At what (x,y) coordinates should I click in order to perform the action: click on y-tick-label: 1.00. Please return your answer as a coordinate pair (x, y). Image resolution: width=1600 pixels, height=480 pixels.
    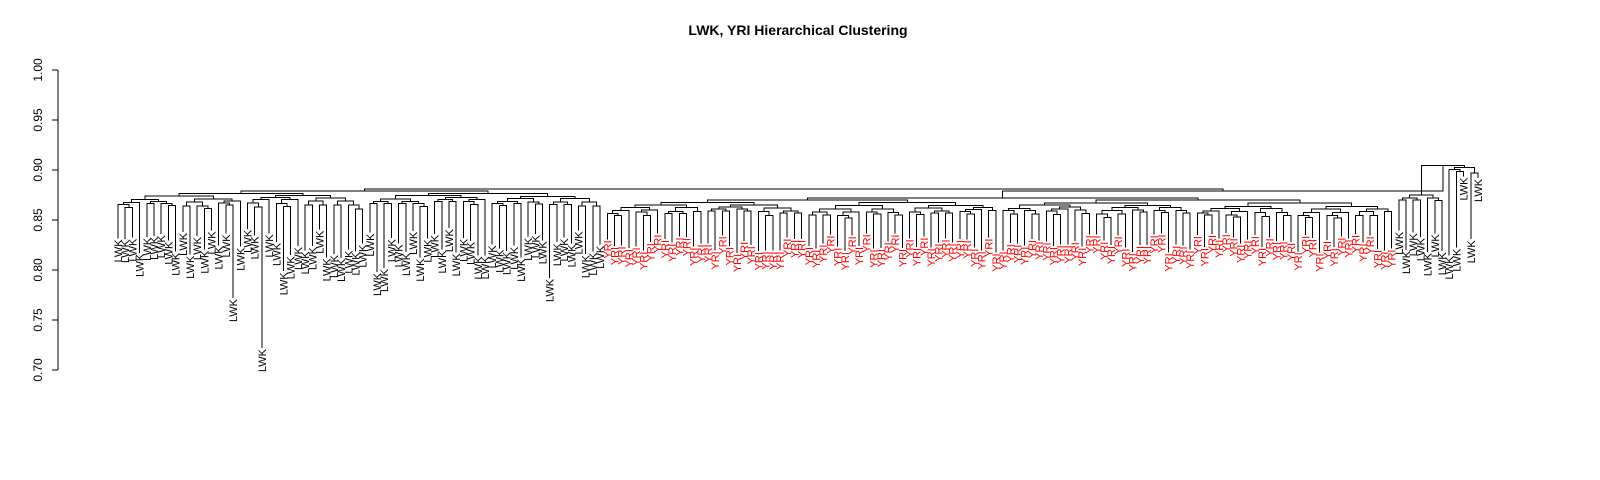
    Looking at the image, I should click on (38, 70).